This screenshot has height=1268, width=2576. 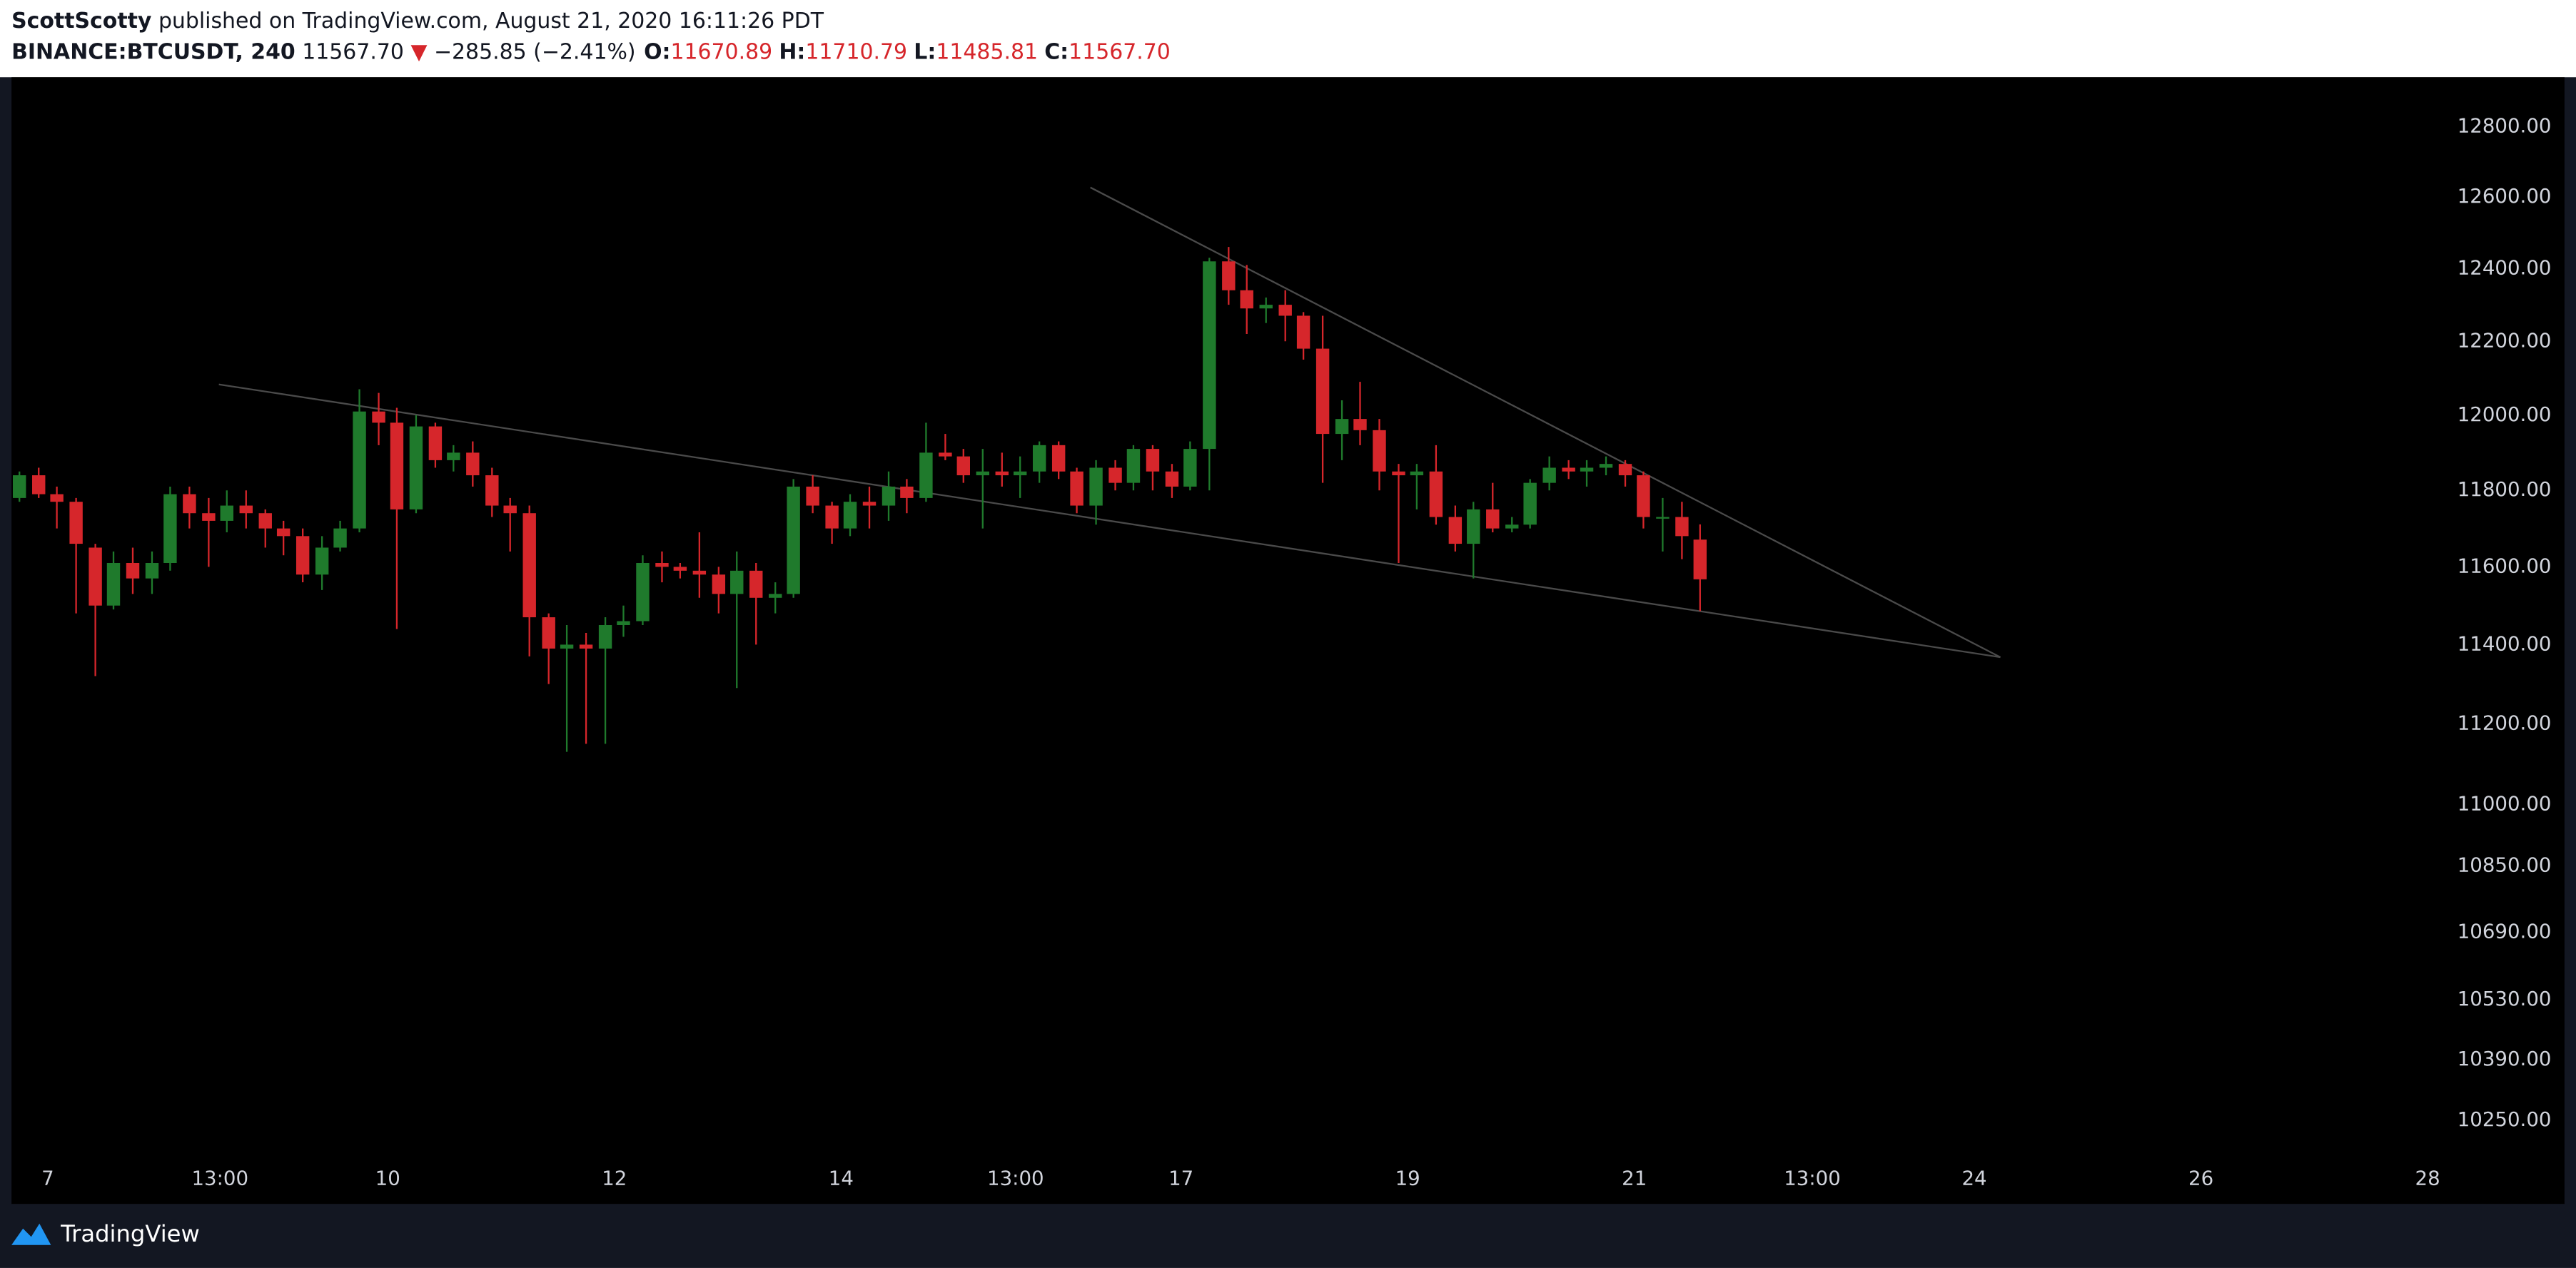 I want to click on ohlc-value: 11710.79, so click(x=856, y=51).